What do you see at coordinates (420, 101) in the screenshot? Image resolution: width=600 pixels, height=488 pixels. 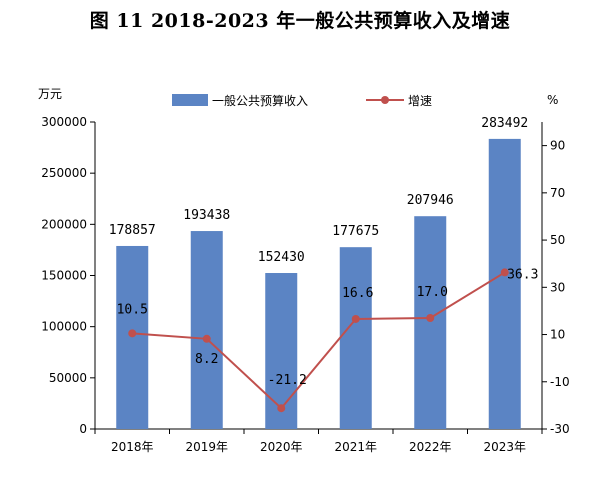 I see `legend-line-label: 增速` at bounding box center [420, 101].